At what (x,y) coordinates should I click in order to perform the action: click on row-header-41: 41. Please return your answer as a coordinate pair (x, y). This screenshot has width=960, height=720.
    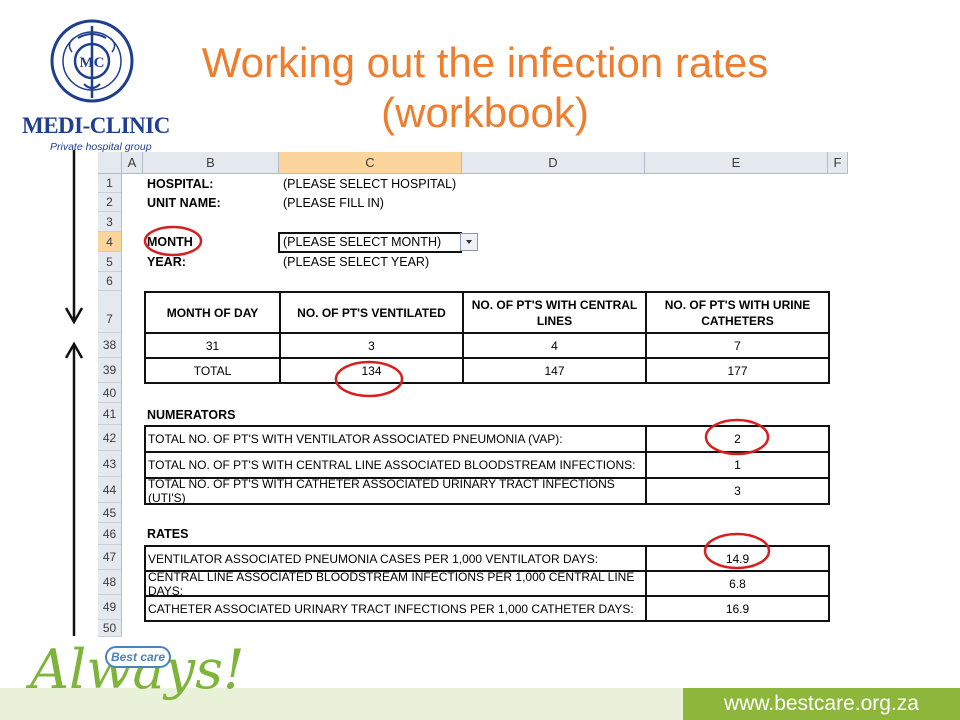
    Looking at the image, I should click on (110, 414).